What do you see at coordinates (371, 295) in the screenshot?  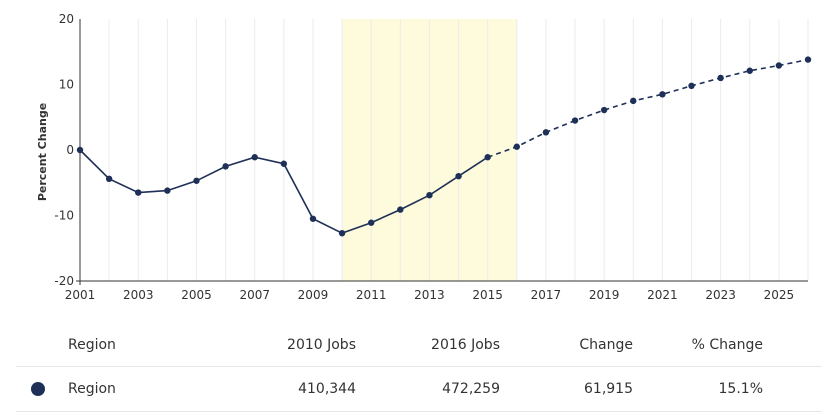 I see `x-tick-label: 2011` at bounding box center [371, 295].